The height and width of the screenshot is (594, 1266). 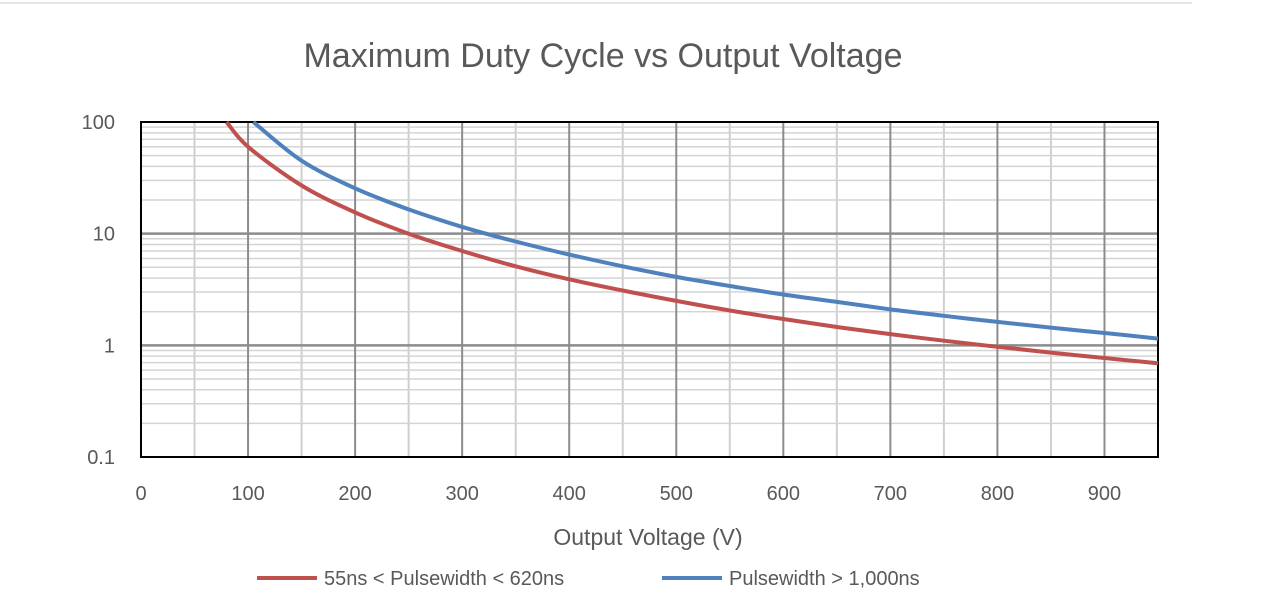 I want to click on x-tick-label: 800, so click(x=997, y=494).